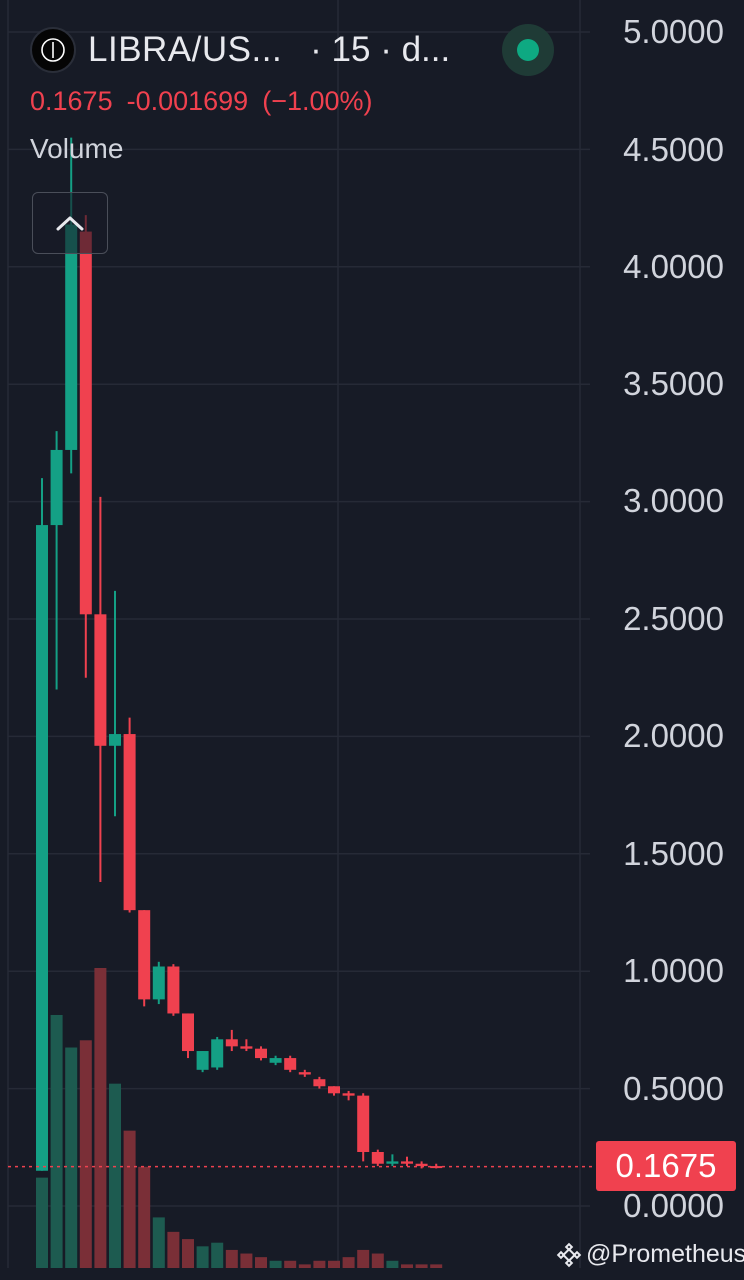 The image size is (744, 1280). What do you see at coordinates (673, 500) in the screenshot?
I see `price-axis-label: 3.0000` at bounding box center [673, 500].